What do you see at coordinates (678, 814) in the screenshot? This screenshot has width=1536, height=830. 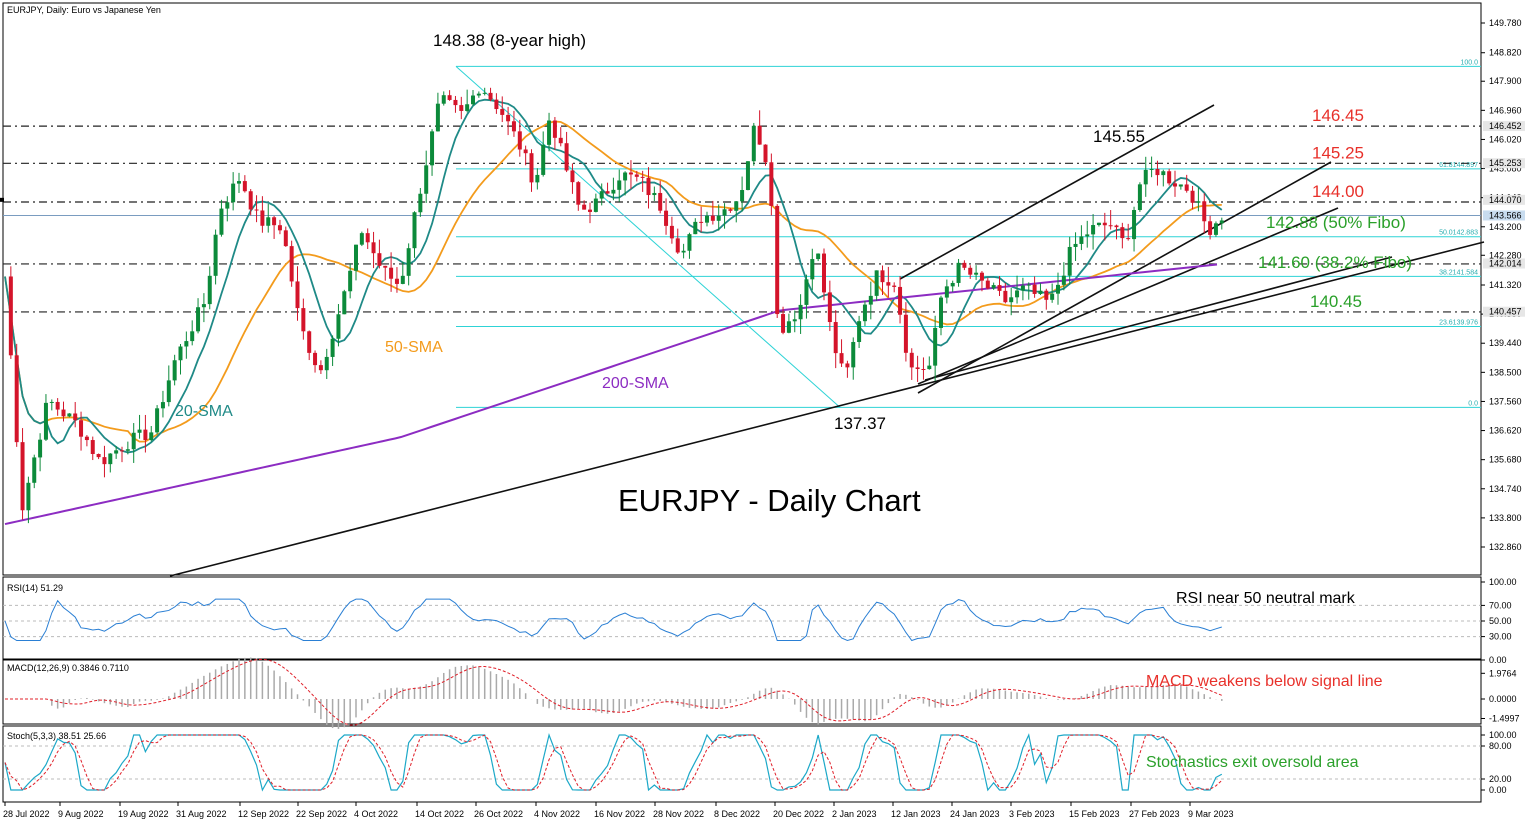 I see `date-tick-label: 28 Nov 2022` at bounding box center [678, 814].